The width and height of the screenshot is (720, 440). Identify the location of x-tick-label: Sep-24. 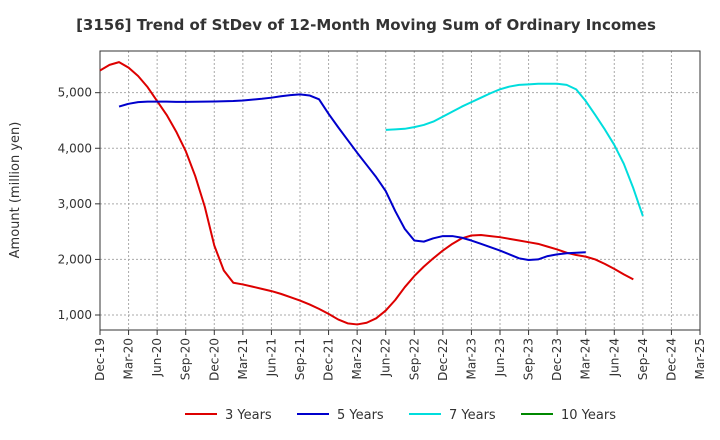
(643, 359).